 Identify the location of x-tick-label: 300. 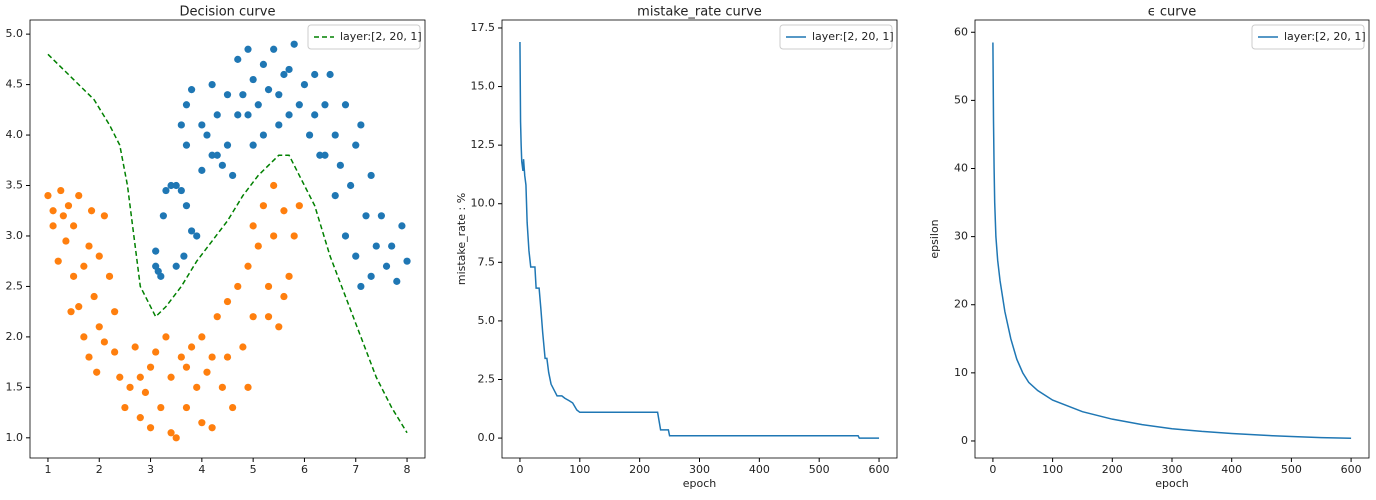
(699, 469).